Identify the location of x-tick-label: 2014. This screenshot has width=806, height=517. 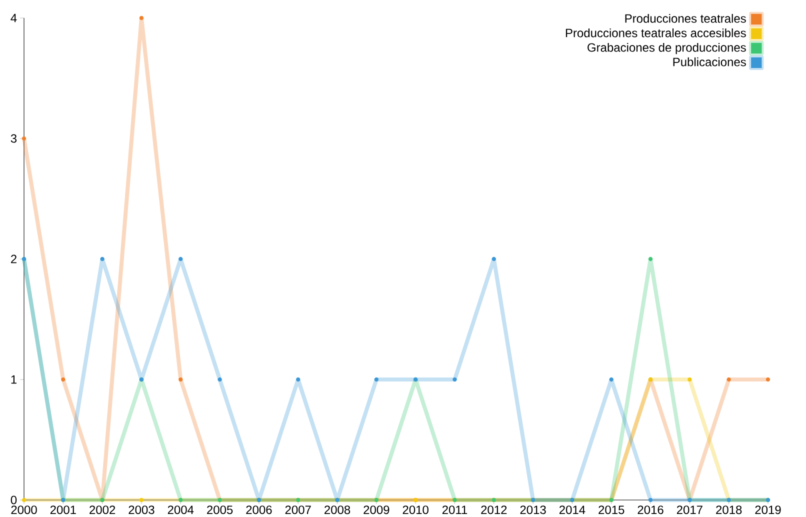
(572, 510).